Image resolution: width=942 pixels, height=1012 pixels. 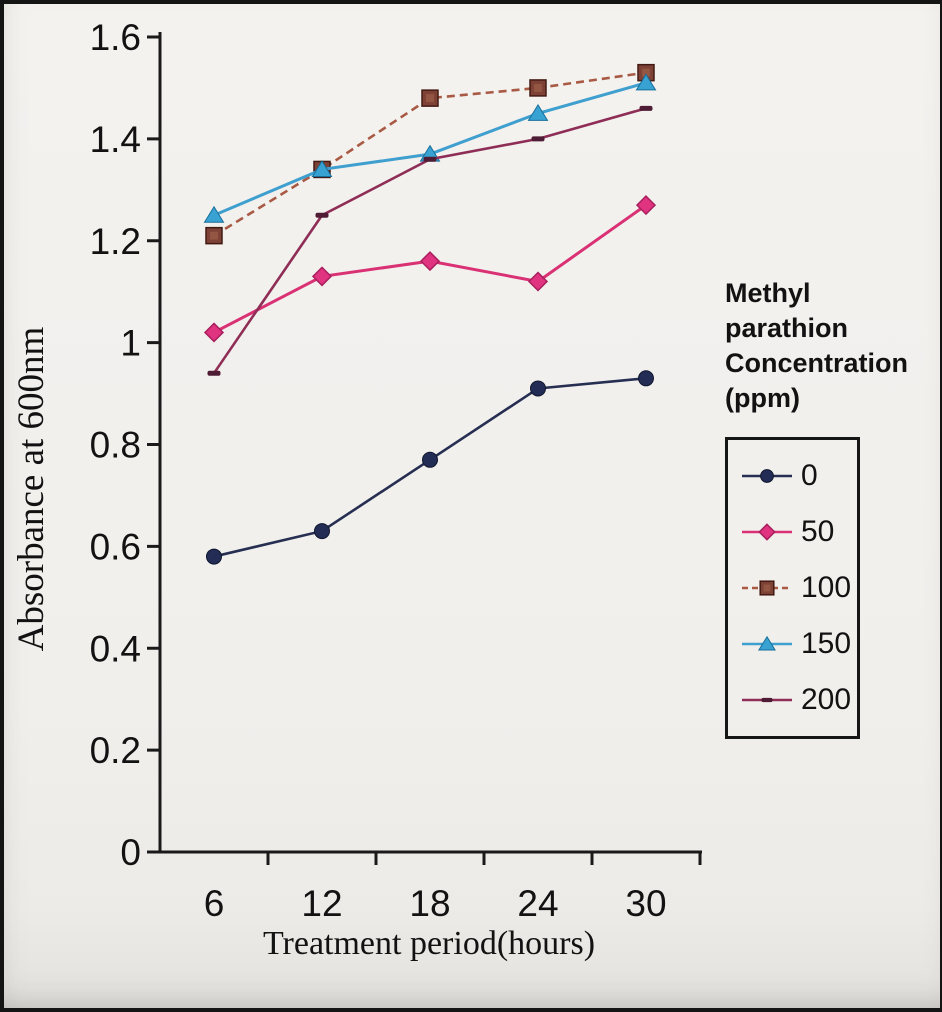 I want to click on y-axis-title: Absorbance at 600nm, so click(x=31, y=489).